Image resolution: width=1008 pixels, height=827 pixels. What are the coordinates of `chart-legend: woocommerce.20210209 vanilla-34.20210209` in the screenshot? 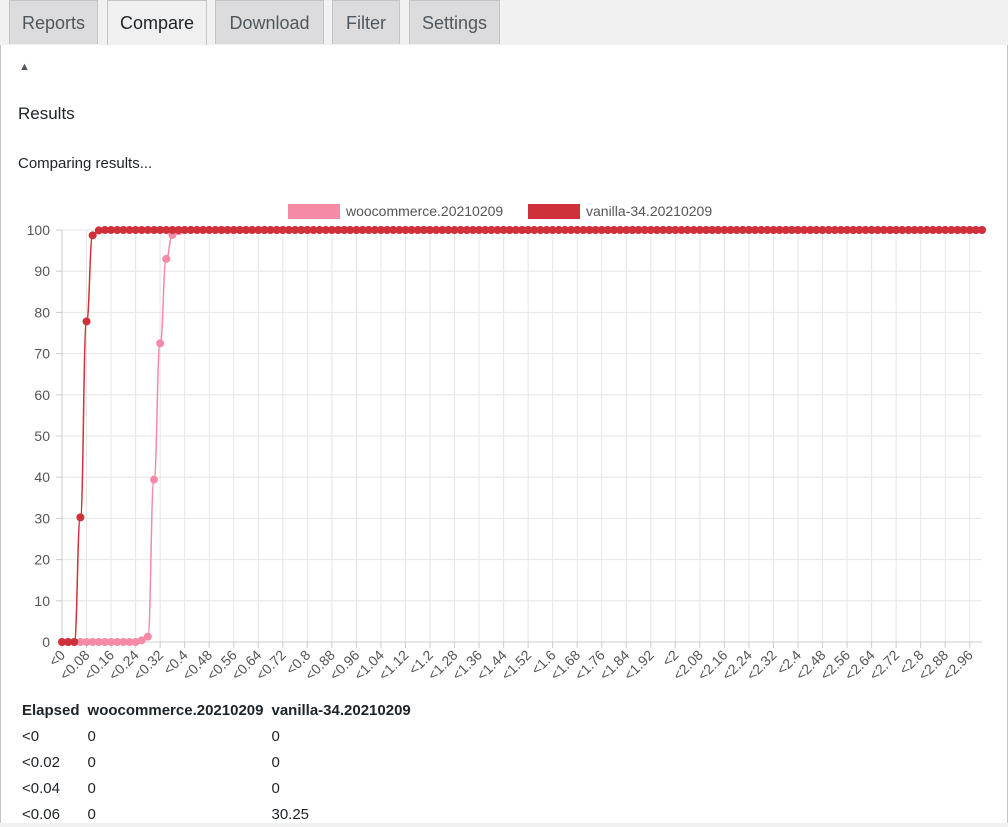 It's located at (500, 211).